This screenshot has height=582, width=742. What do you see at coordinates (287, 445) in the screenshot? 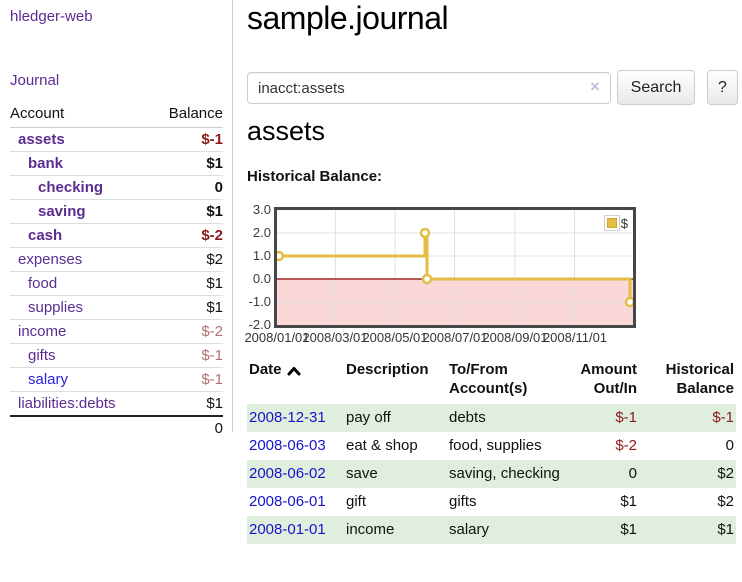
I see `transaction-date-link: 2008-06-03` at bounding box center [287, 445].